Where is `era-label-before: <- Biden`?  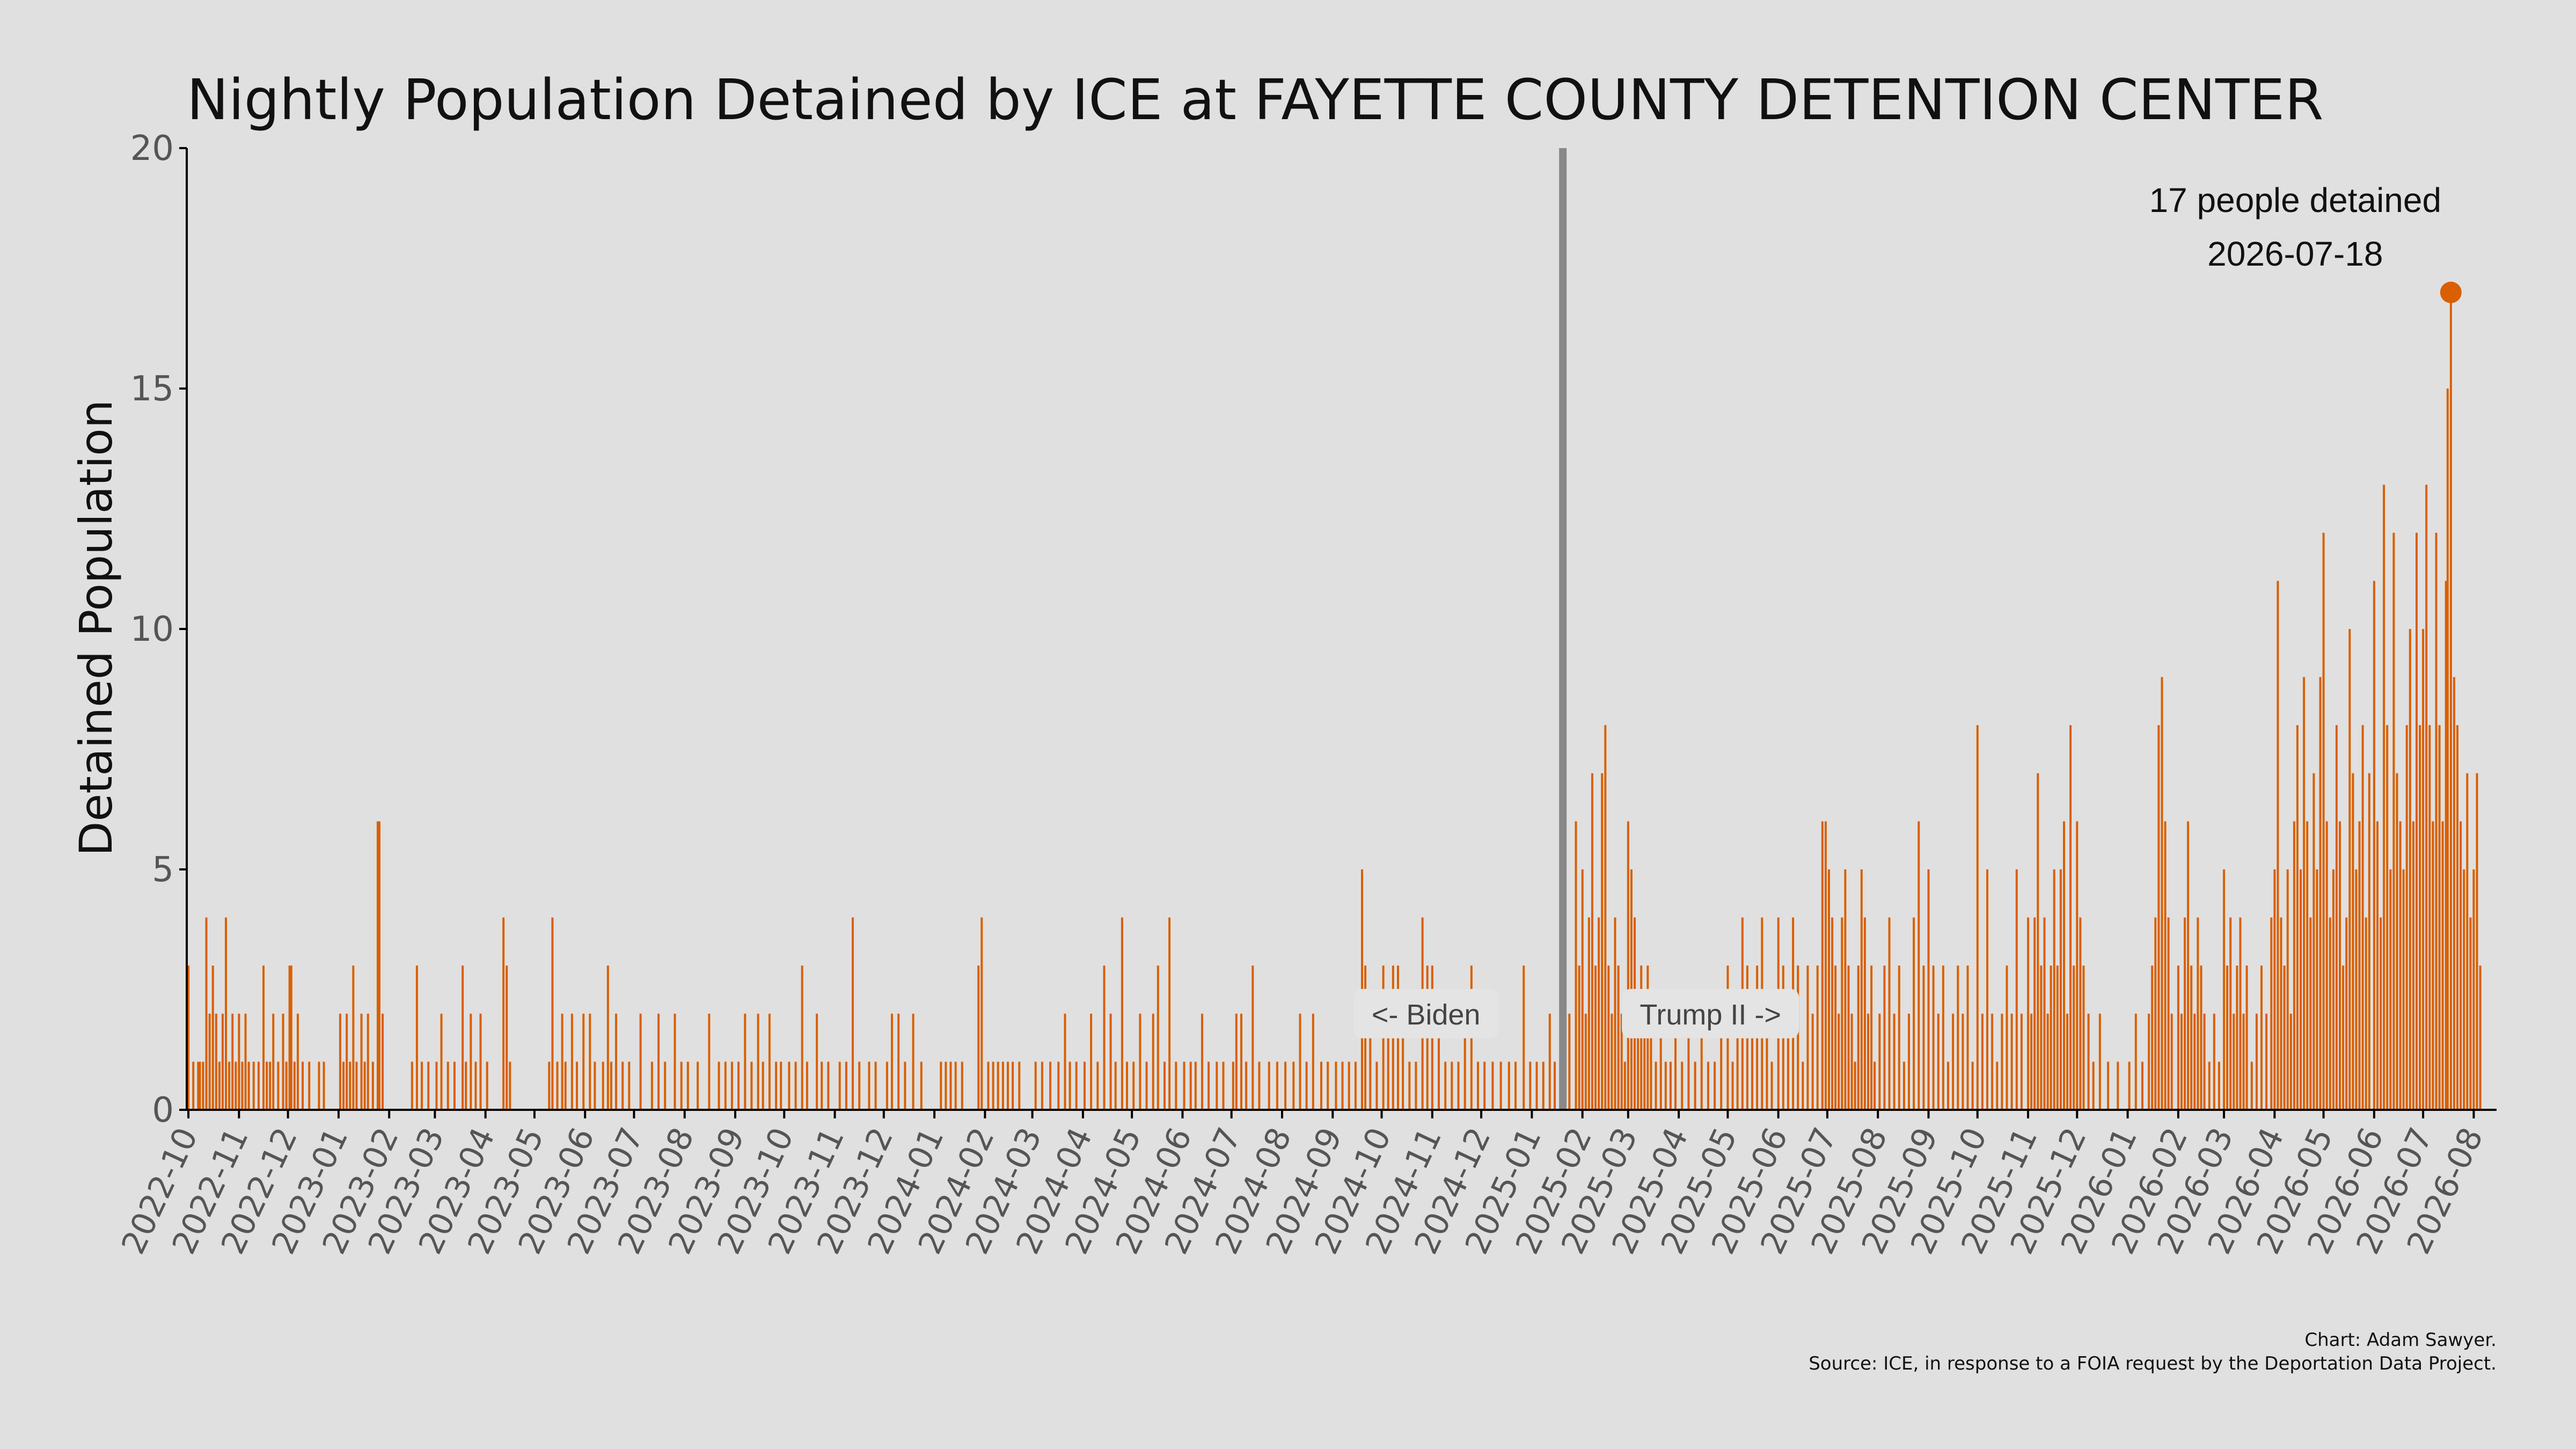
era-label-before: <- Biden is located at coordinates (1426, 1015).